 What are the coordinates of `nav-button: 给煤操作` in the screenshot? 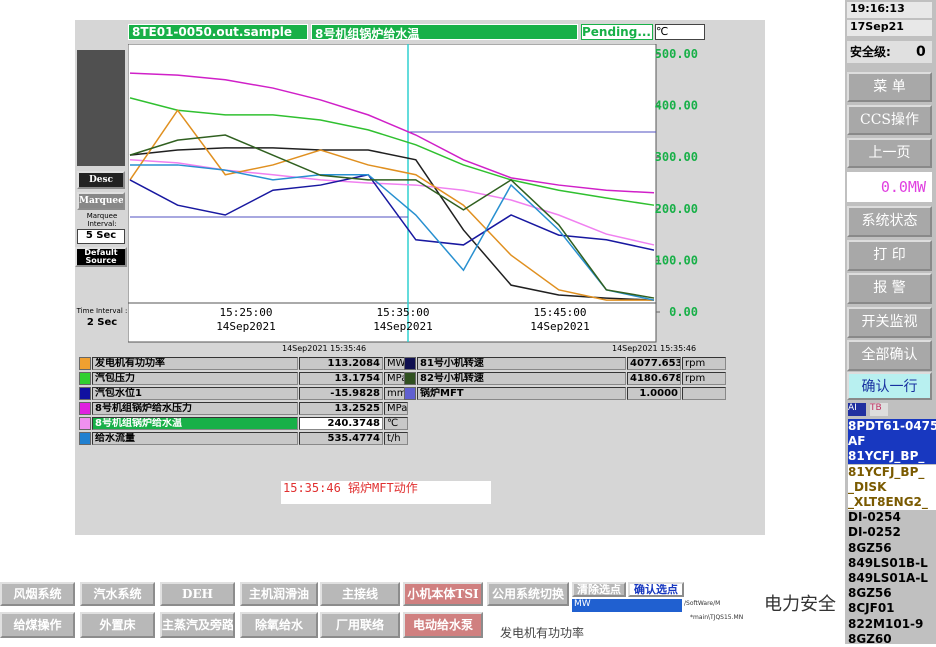 It's located at (37, 625).